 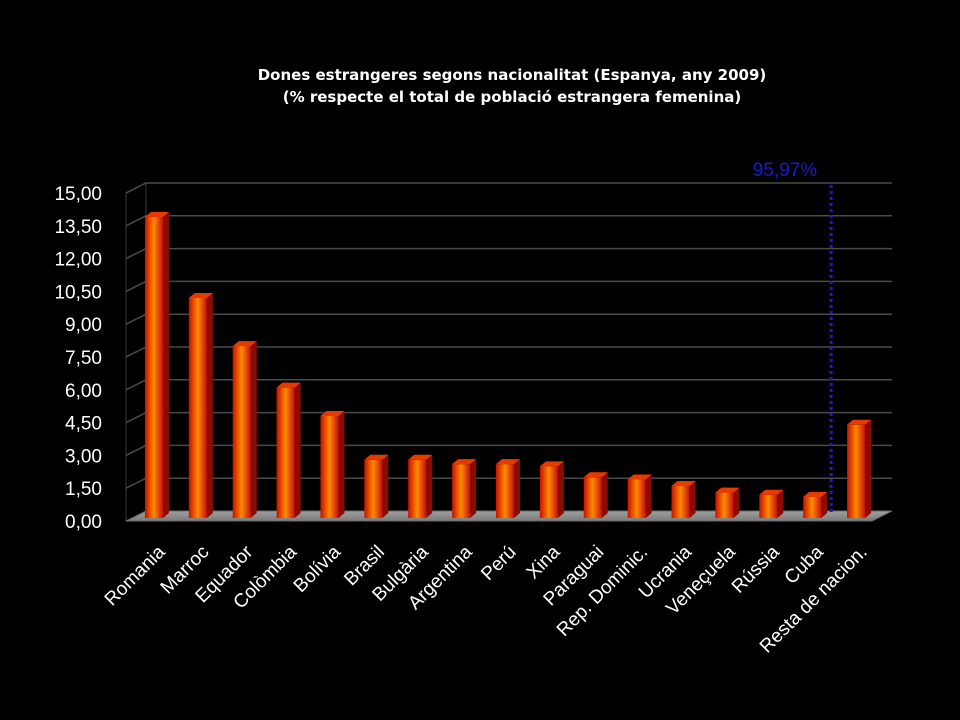 What do you see at coordinates (793, 336) in the screenshot?
I see `annotation-layer: 95,97%` at bounding box center [793, 336].